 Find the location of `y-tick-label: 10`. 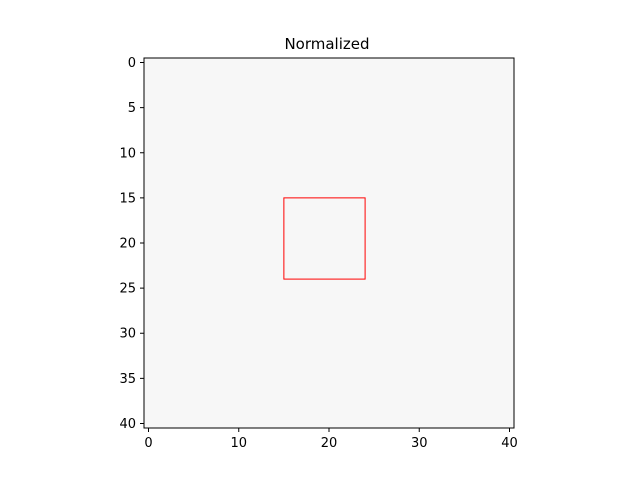

y-tick-label: 10 is located at coordinates (127, 153).